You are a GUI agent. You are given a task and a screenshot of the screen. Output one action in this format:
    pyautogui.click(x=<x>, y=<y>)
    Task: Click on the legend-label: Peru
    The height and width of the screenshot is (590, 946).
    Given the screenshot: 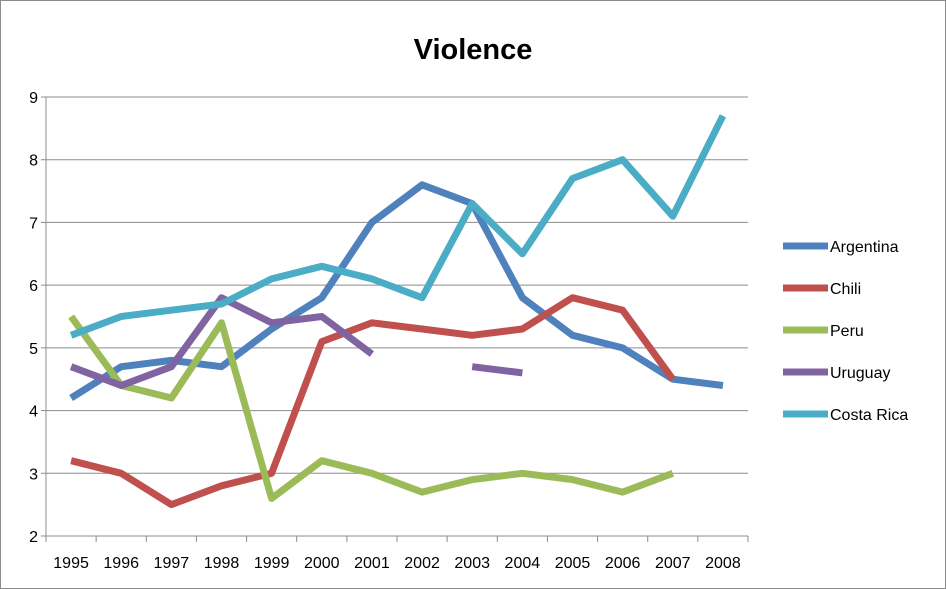 What is the action you would take?
    pyautogui.click(x=847, y=331)
    